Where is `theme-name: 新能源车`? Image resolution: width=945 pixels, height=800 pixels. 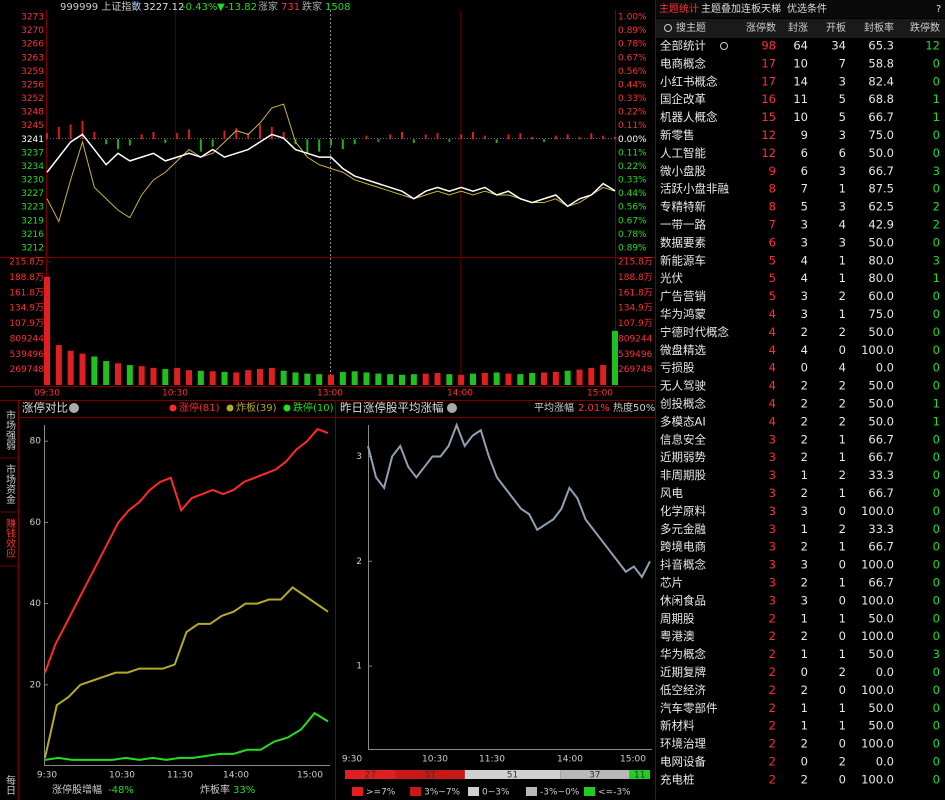 theme-name: 新能源车 is located at coordinates (683, 260).